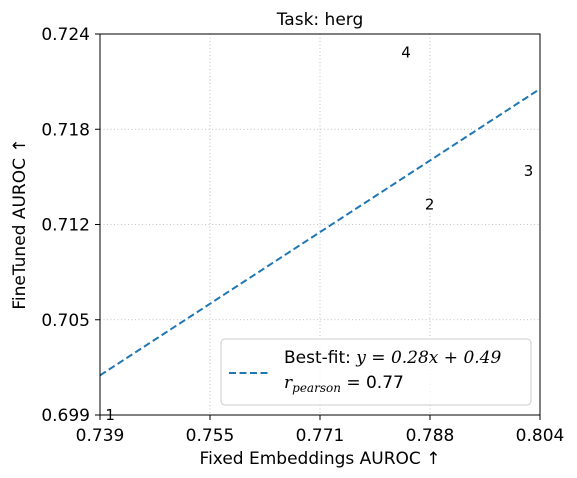 The height and width of the screenshot is (478, 577). What do you see at coordinates (320, 459) in the screenshot?
I see `x-axis-label: Fixed Embeddings AUROC ↑` at bounding box center [320, 459].